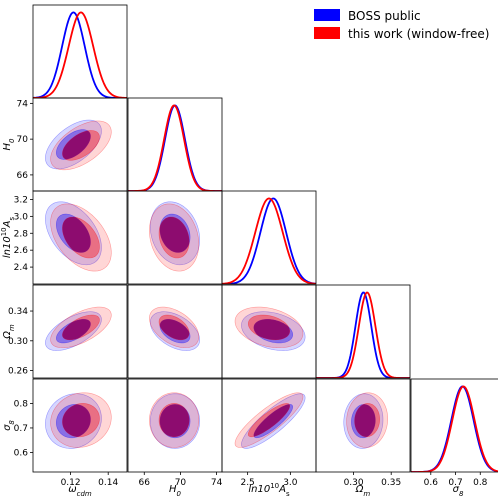 The width and height of the screenshot is (498, 499). What do you see at coordinates (455, 483) in the screenshot?
I see `x-tick-label: 0.7` at bounding box center [455, 483].